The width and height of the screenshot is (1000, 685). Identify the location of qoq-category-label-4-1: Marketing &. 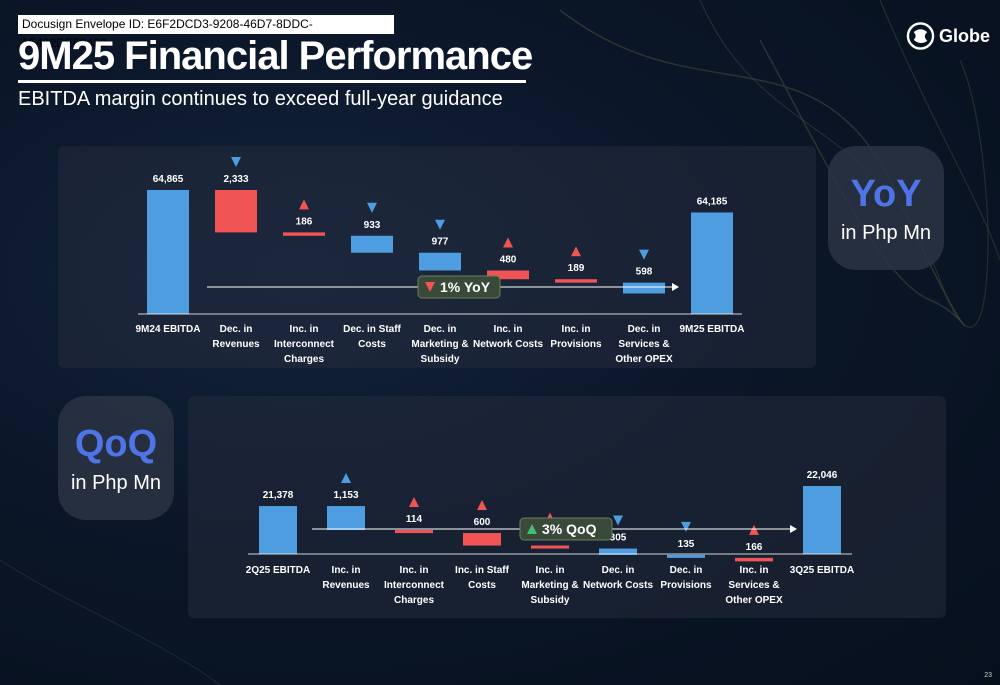
(549, 585).